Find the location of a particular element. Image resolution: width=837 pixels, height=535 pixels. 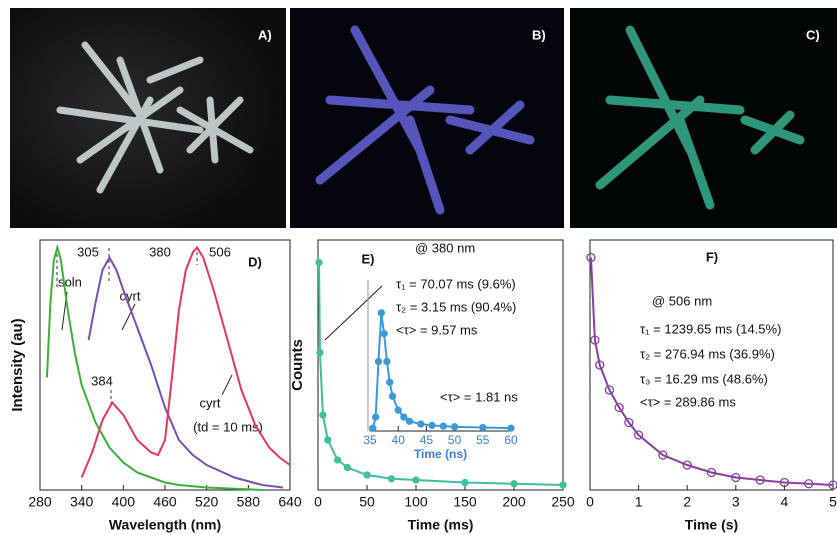

annotation: <τ> = 289.86 ms is located at coordinates (688, 401).